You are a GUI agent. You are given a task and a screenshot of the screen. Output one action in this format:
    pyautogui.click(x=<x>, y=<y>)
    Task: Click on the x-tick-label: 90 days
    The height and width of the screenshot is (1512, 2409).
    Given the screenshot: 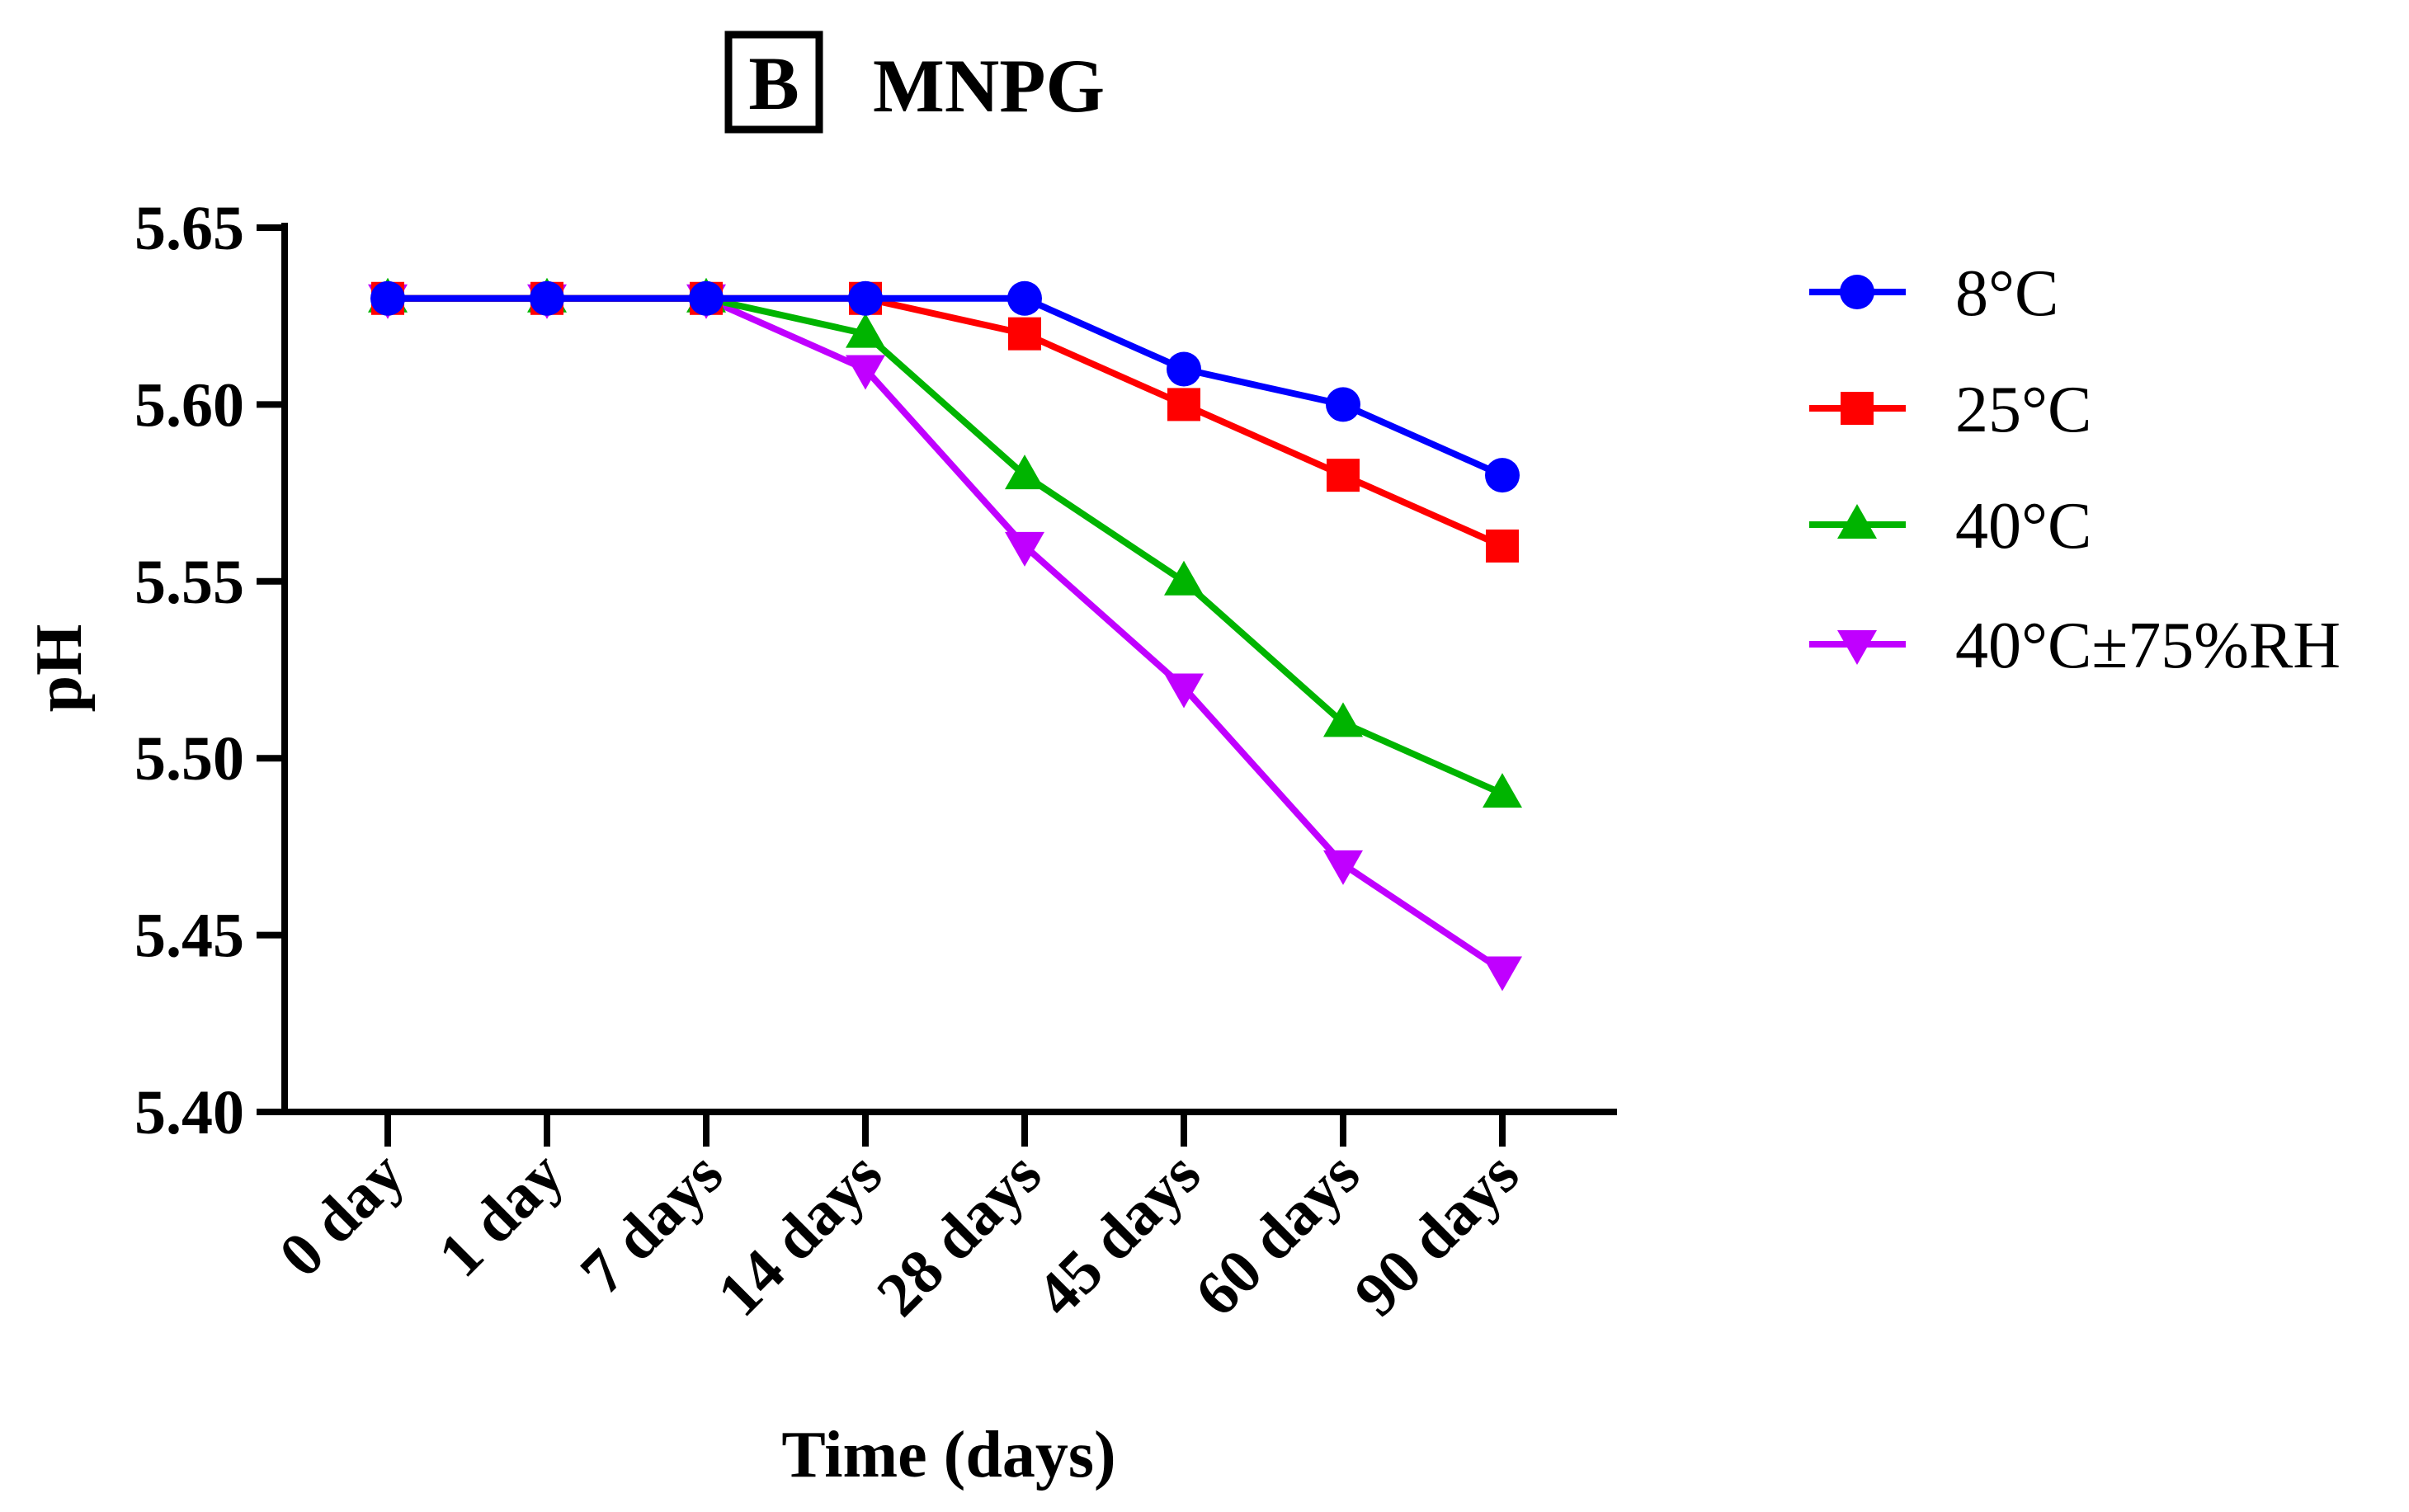 What is the action you would take?
    pyautogui.click(x=1436, y=1234)
    